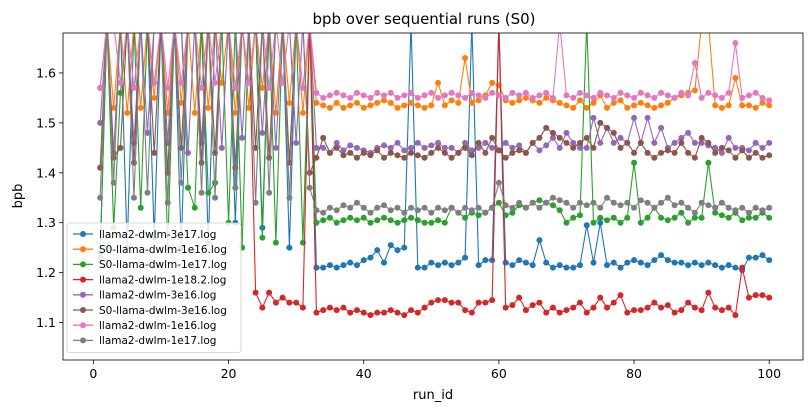  Describe the element at coordinates (18, 196) in the screenshot. I see `y-axis-label: bpb` at that location.